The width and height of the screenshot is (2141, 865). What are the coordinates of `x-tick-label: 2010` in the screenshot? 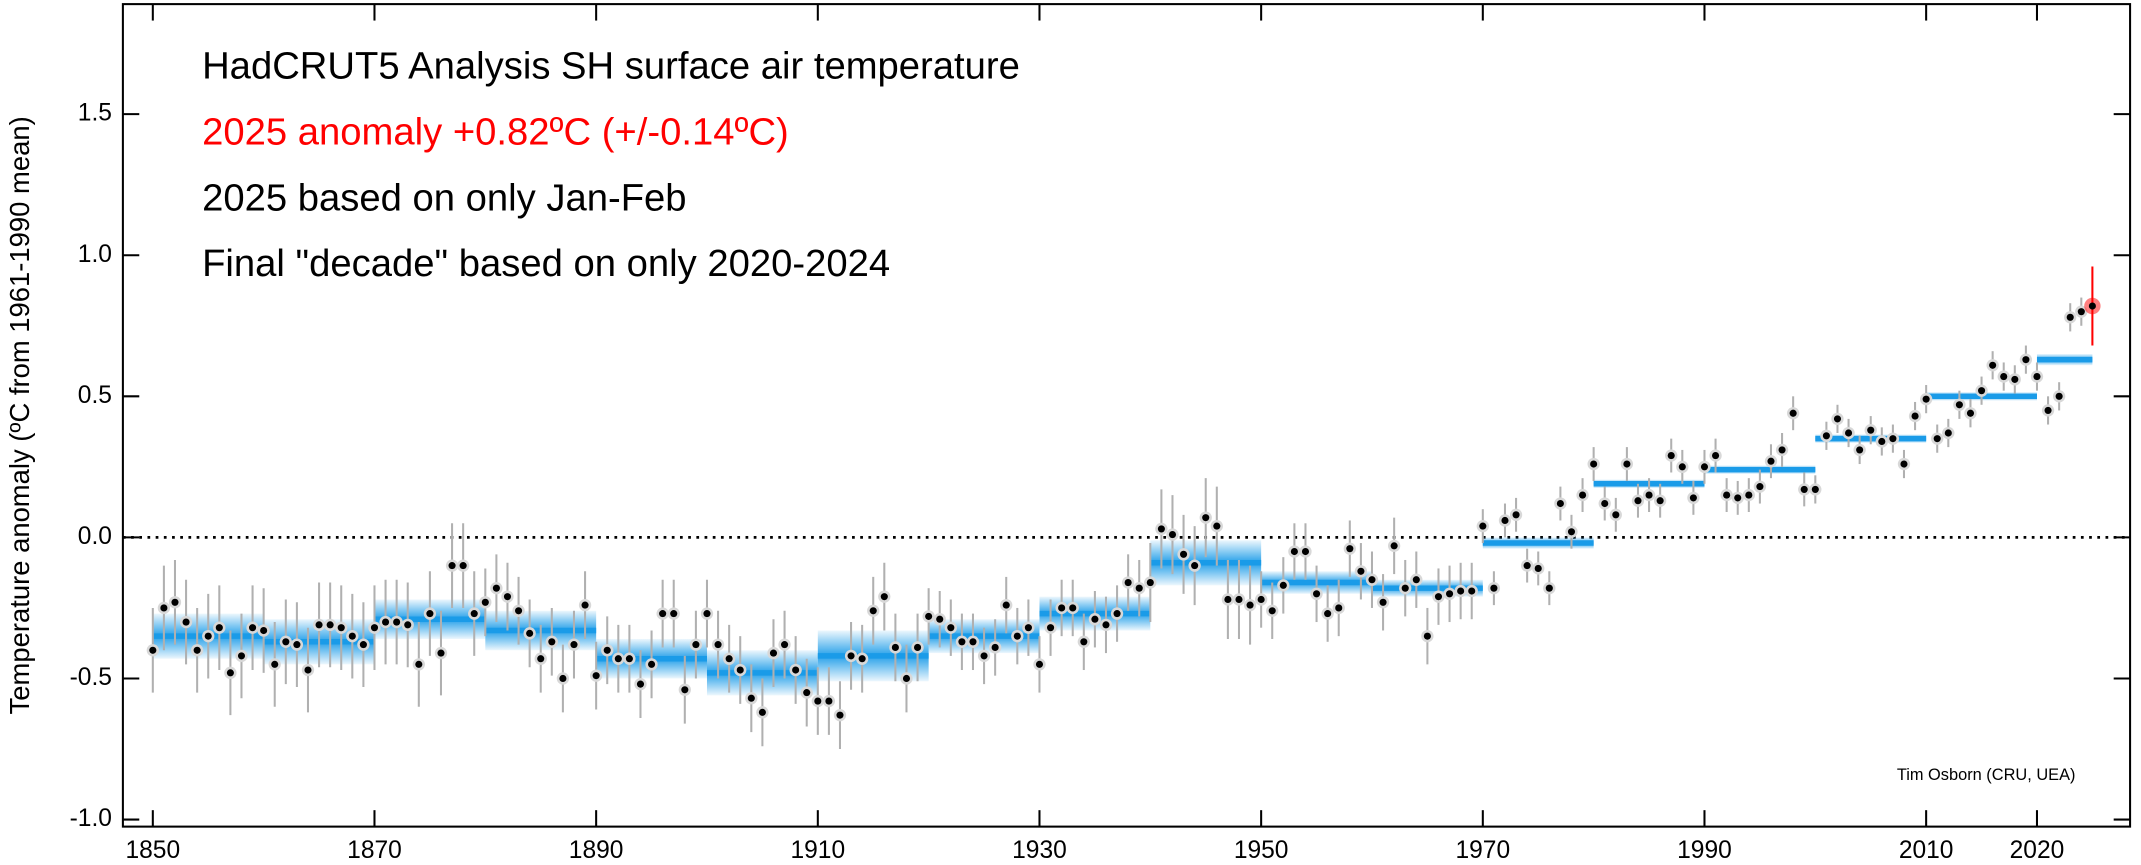 It's located at (1926, 850).